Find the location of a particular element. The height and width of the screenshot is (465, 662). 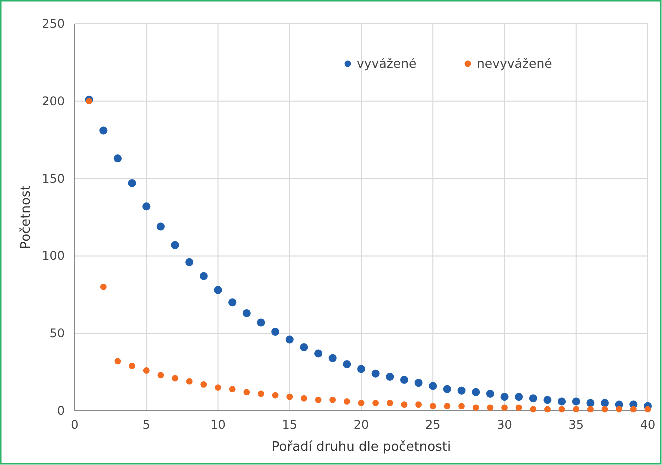

y-axis-title: Početnost is located at coordinates (26, 218).